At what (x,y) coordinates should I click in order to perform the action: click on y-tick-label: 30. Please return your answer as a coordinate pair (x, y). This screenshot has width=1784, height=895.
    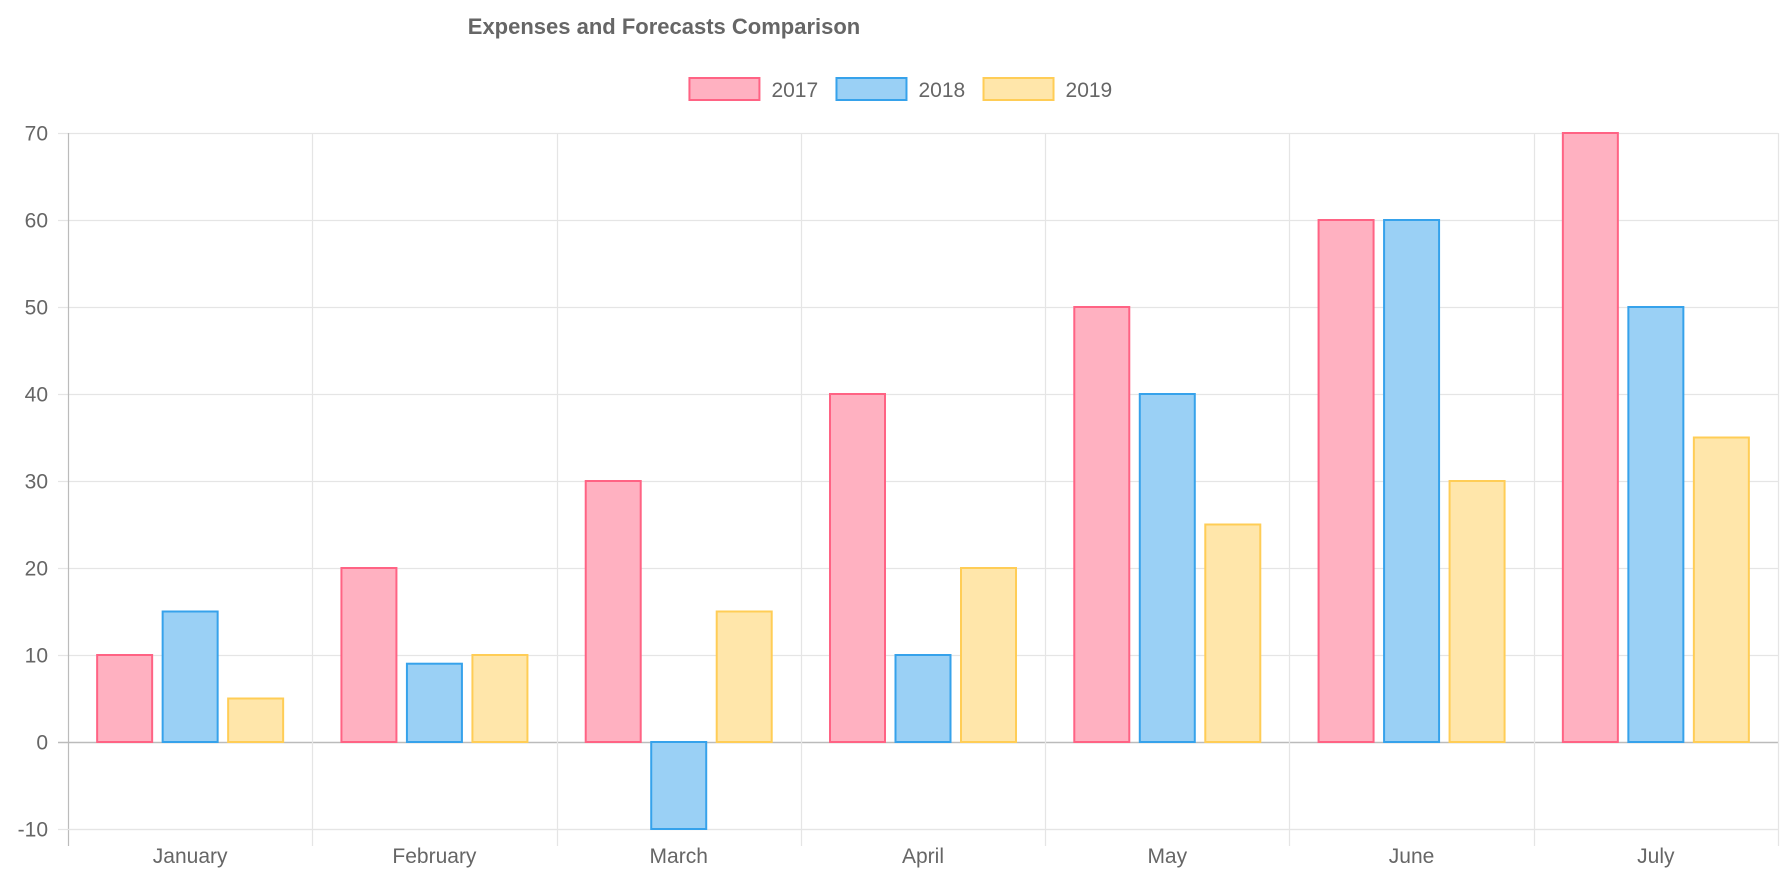
    Looking at the image, I should click on (36, 482).